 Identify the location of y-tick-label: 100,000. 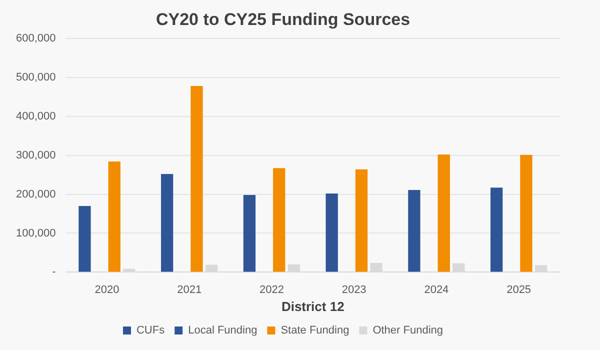
(36, 233).